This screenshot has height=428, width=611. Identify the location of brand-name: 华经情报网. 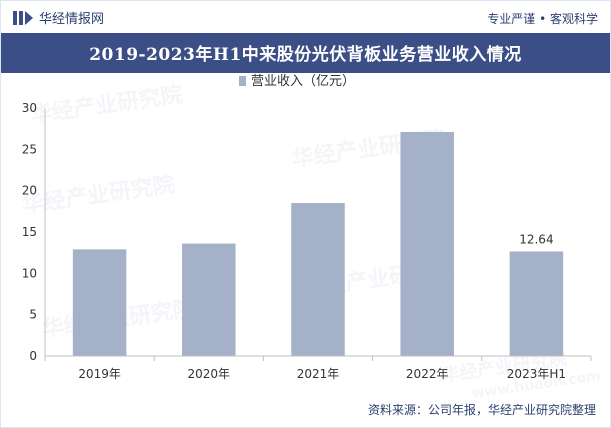
(72, 19).